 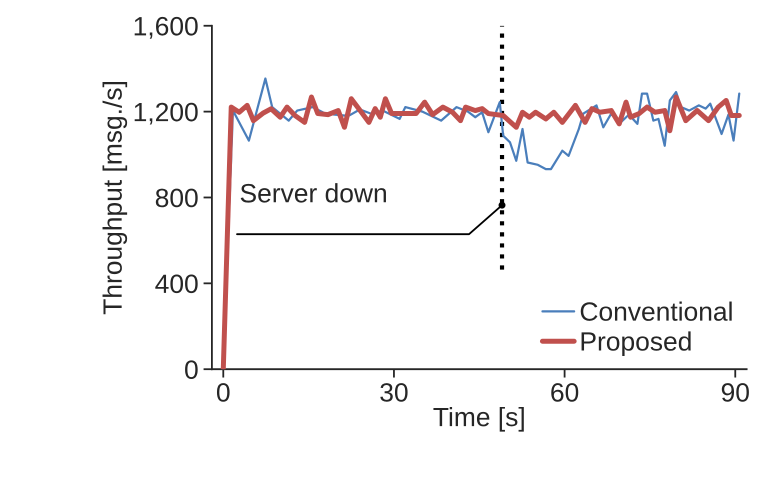 I want to click on legend-label: Proposed, so click(x=636, y=343).